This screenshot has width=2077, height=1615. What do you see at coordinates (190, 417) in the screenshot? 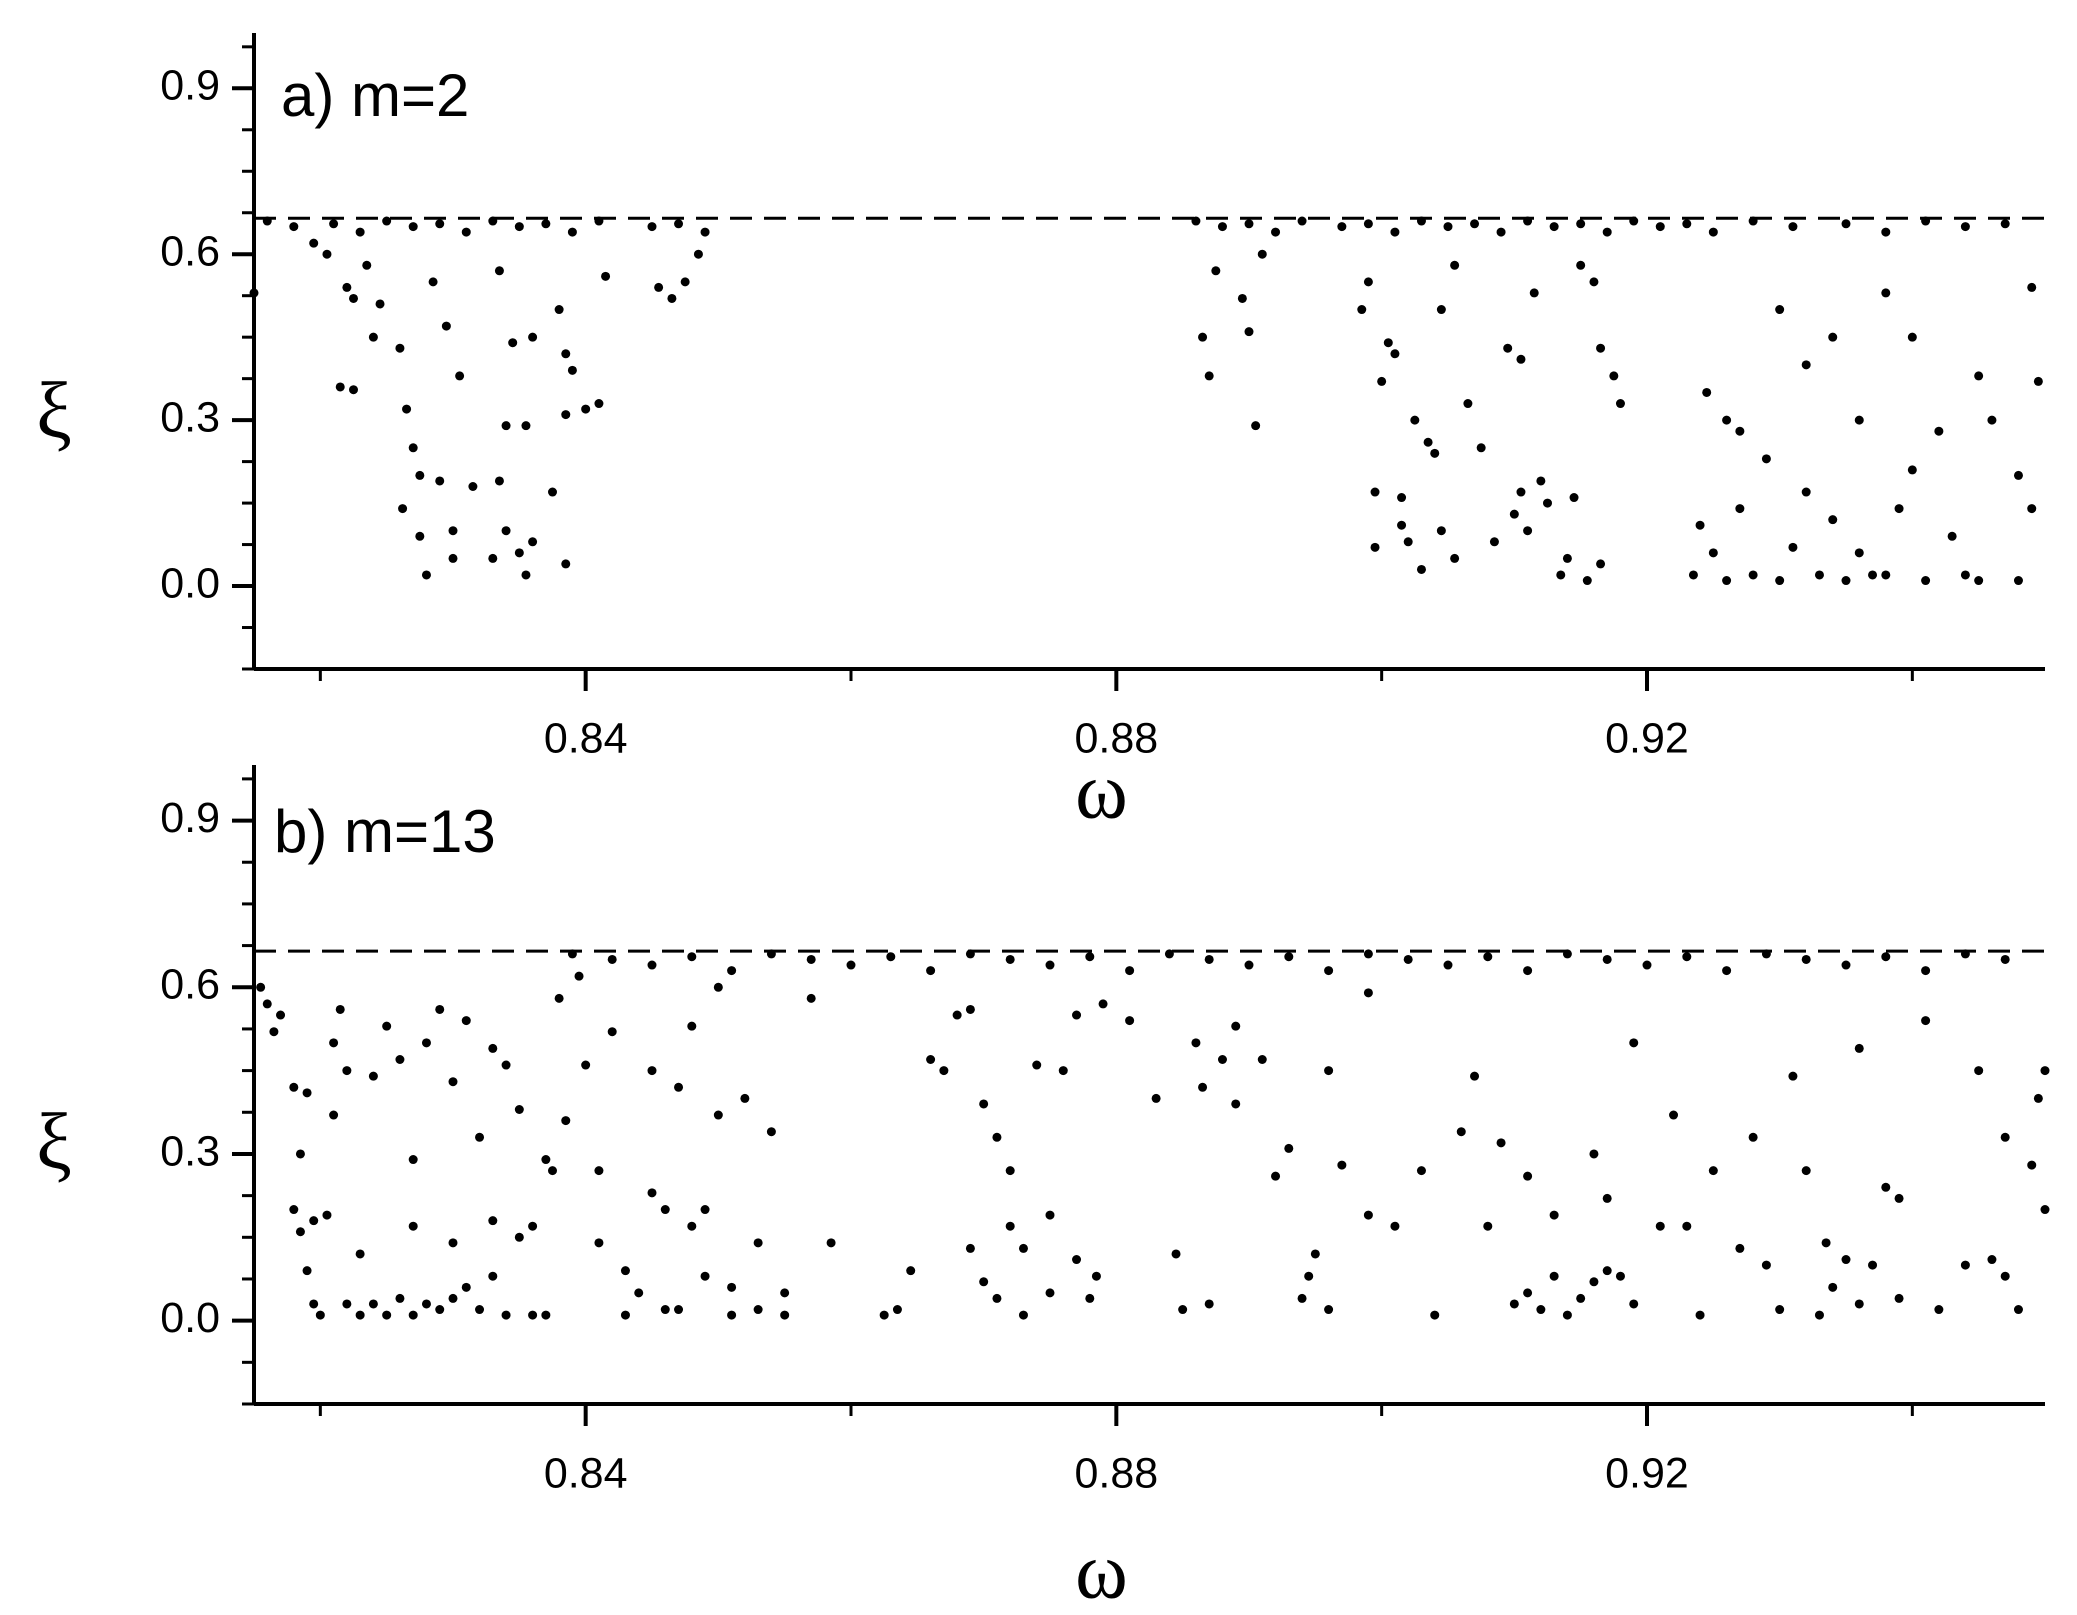
I see `y-tick-label: 0.3` at bounding box center [190, 417].